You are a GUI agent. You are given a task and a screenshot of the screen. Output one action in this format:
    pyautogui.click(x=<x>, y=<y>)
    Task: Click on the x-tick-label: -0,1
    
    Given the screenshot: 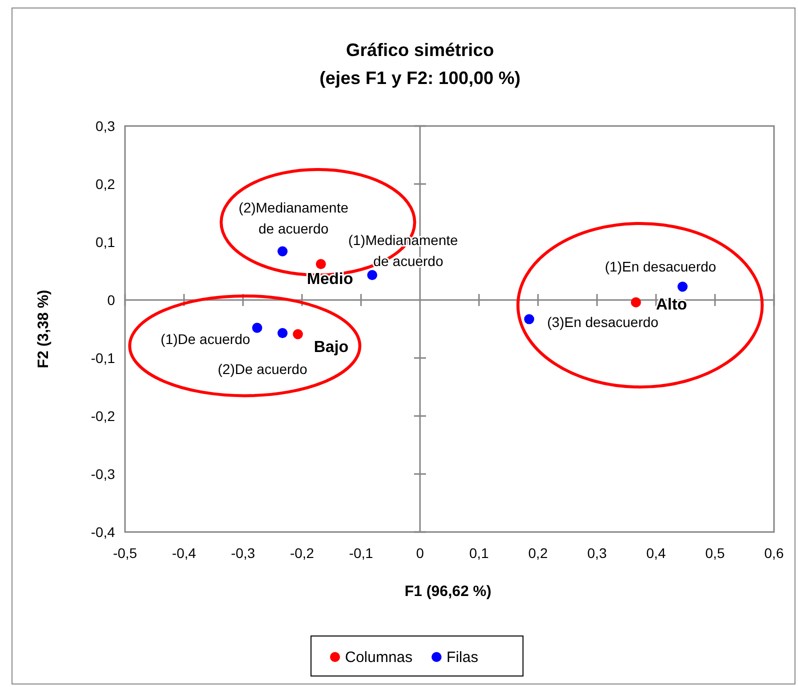 What is the action you would take?
    pyautogui.click(x=361, y=553)
    